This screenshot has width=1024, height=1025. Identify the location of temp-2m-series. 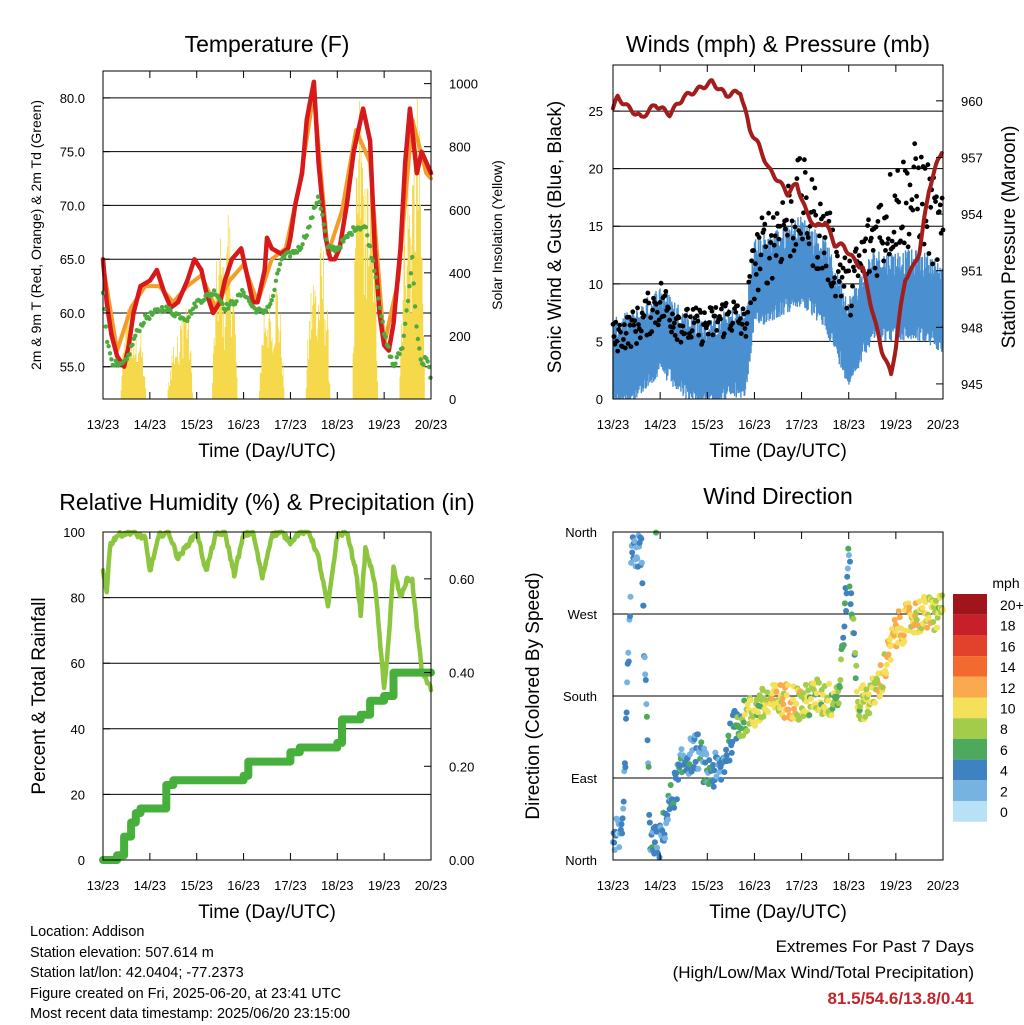
(267, 224).